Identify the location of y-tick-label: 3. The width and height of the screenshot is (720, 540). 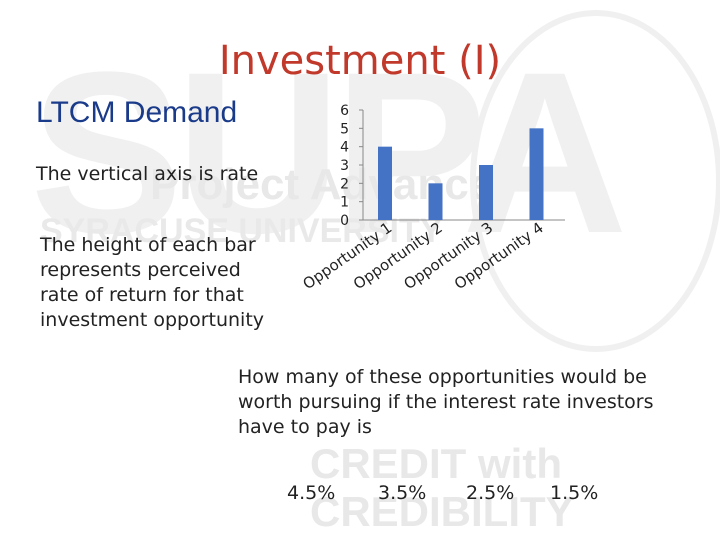
(344, 166).